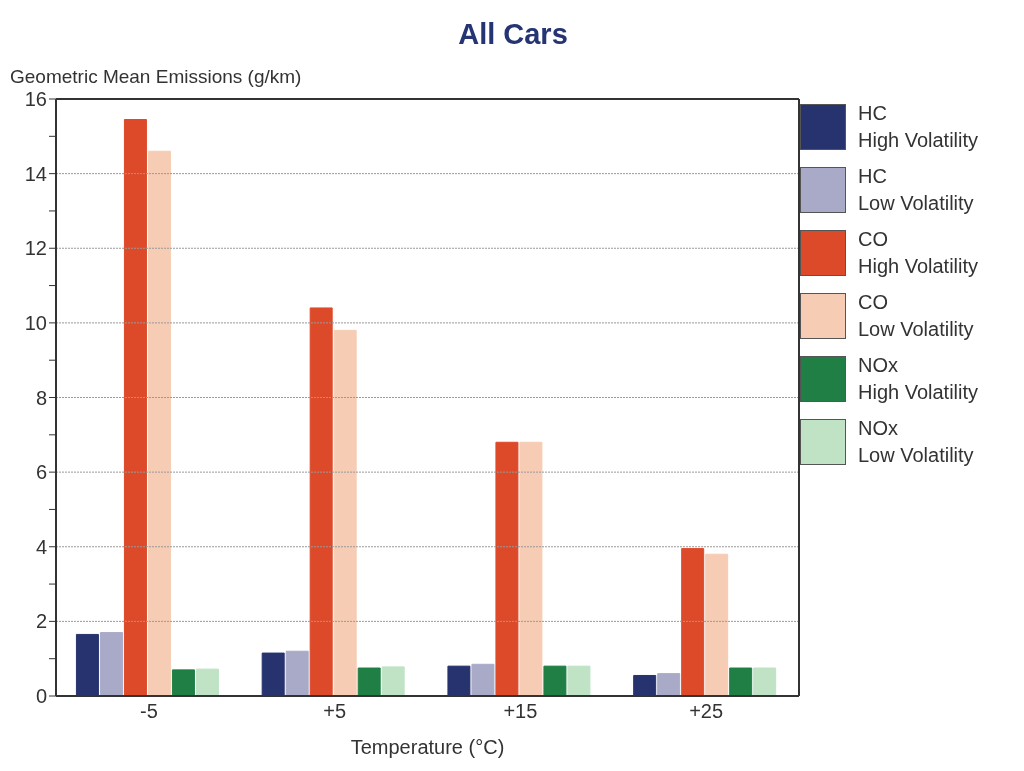 The height and width of the screenshot is (771, 1024). What do you see at coordinates (35, 248) in the screenshot?
I see `y-tick-label: 12` at bounding box center [35, 248].